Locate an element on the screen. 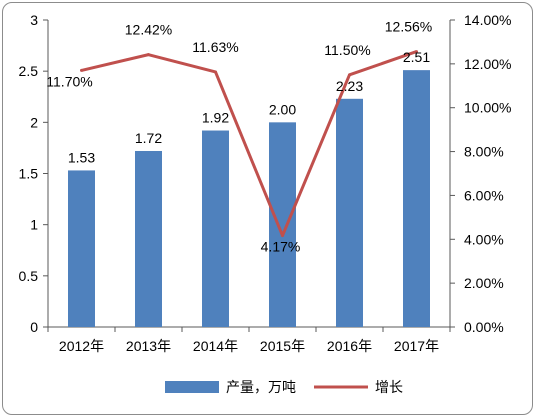 The height and width of the screenshot is (419, 537). x-axis-tick-label: 2017年 is located at coordinates (416, 346).